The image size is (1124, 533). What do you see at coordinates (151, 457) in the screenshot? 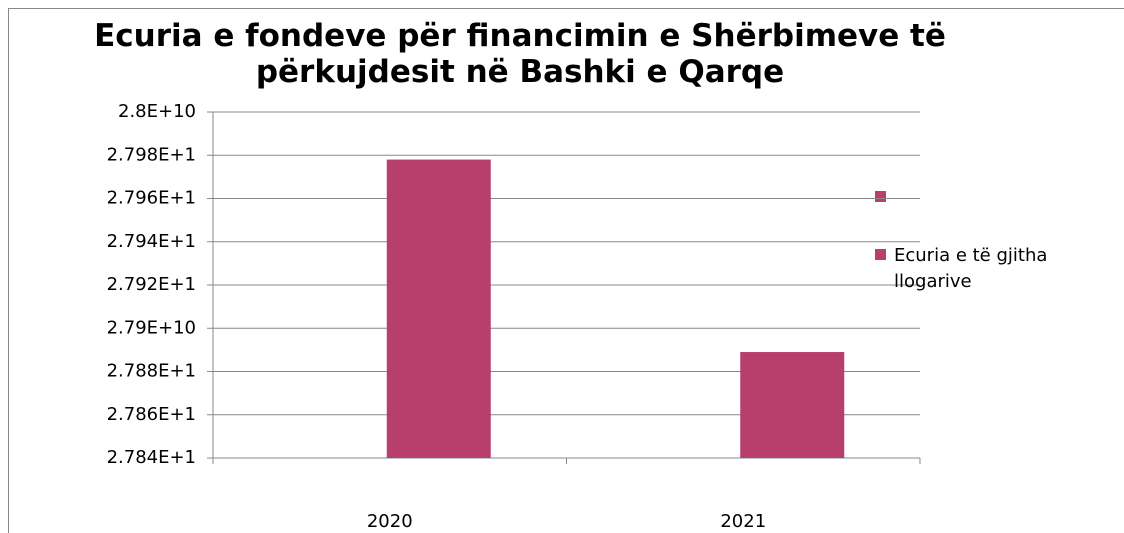
I see `y-tick-label: 2.784E+1` at bounding box center [151, 457].